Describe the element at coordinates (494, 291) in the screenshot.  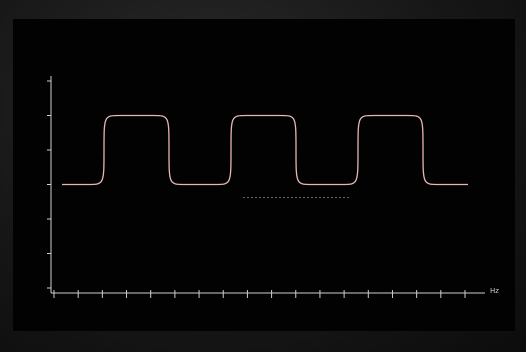
I see `x-axis-unit-label: Hz` at that location.